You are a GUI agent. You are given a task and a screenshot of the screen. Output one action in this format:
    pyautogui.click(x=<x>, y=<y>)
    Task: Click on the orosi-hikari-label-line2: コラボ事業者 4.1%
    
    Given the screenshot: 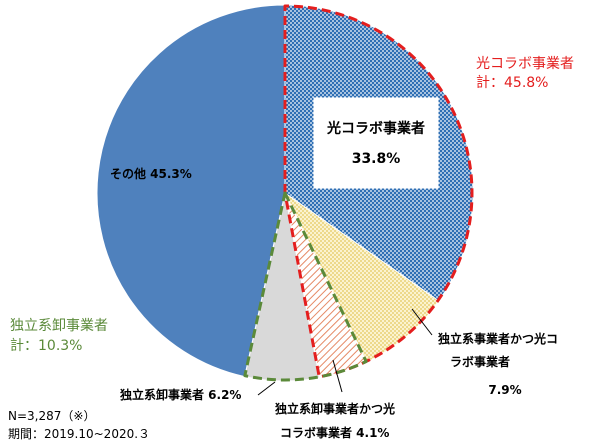 What is the action you would take?
    pyautogui.click(x=334, y=432)
    